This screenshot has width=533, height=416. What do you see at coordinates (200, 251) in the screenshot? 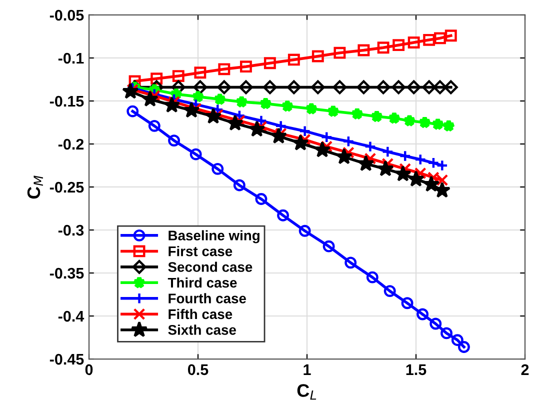
I see `legend-label: First case` at bounding box center [200, 251].